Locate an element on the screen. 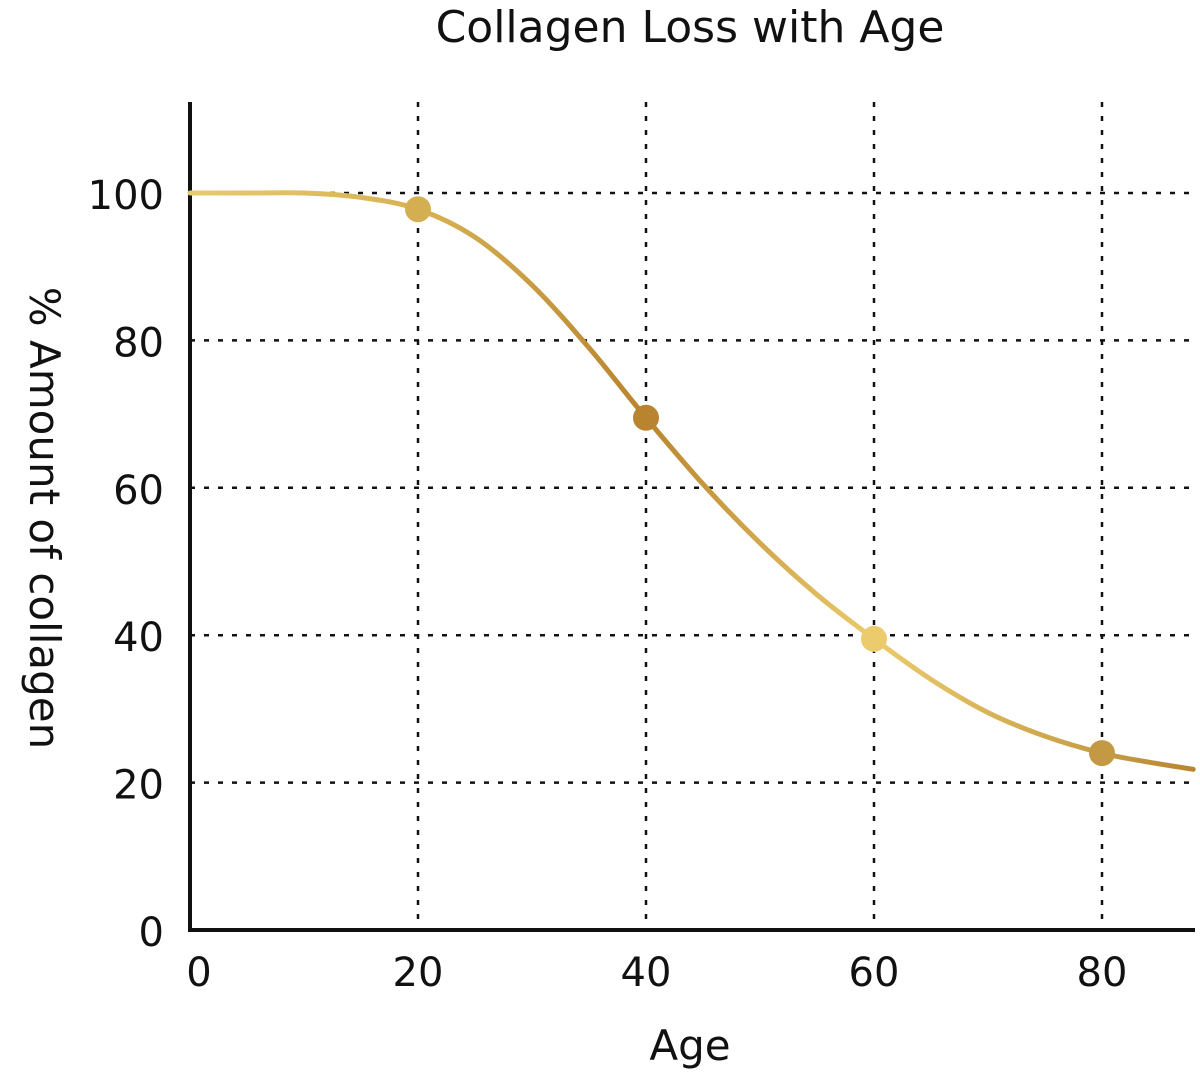 The height and width of the screenshot is (1075, 1200). y-tick-label-0: 0 is located at coordinates (151, 933).